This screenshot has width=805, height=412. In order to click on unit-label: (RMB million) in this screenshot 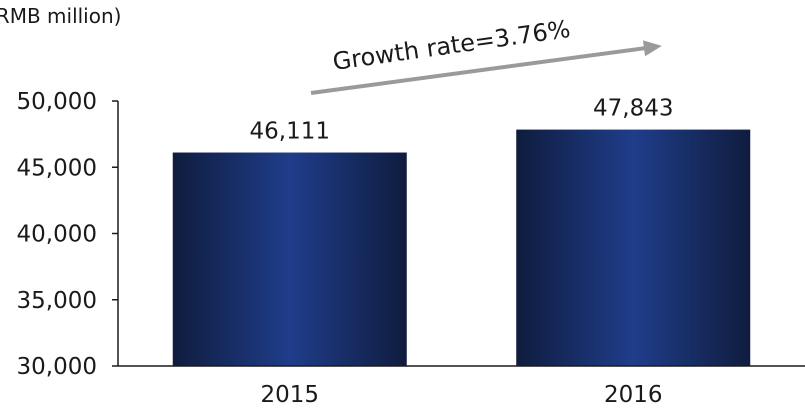, I will do `click(61, 16)`.